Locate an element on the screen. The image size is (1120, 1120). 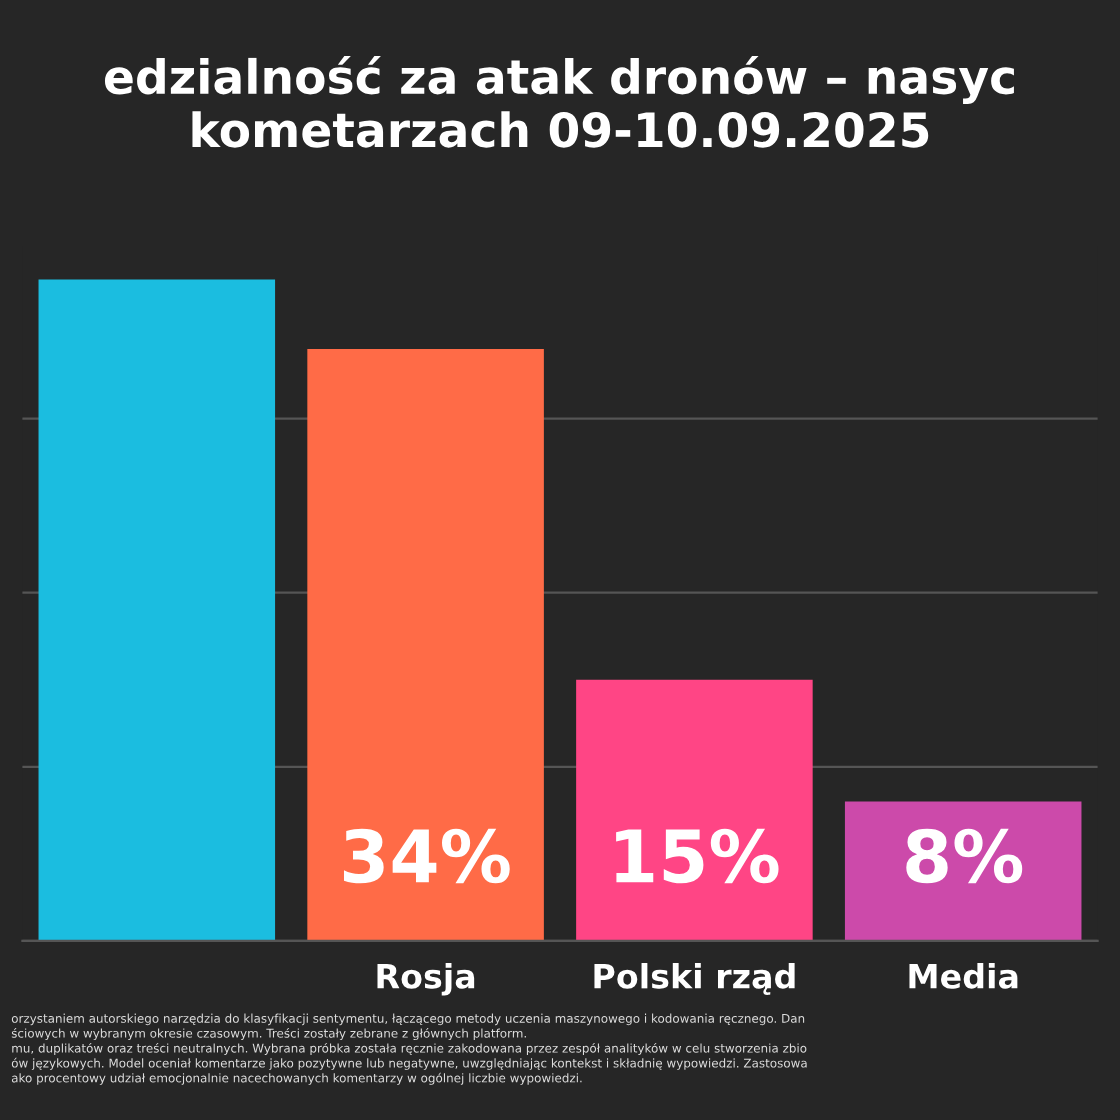
chart-title: edzialność za atak dronów – nasyc kometarzach 09-10.09.2025 is located at coordinates (559, 102).